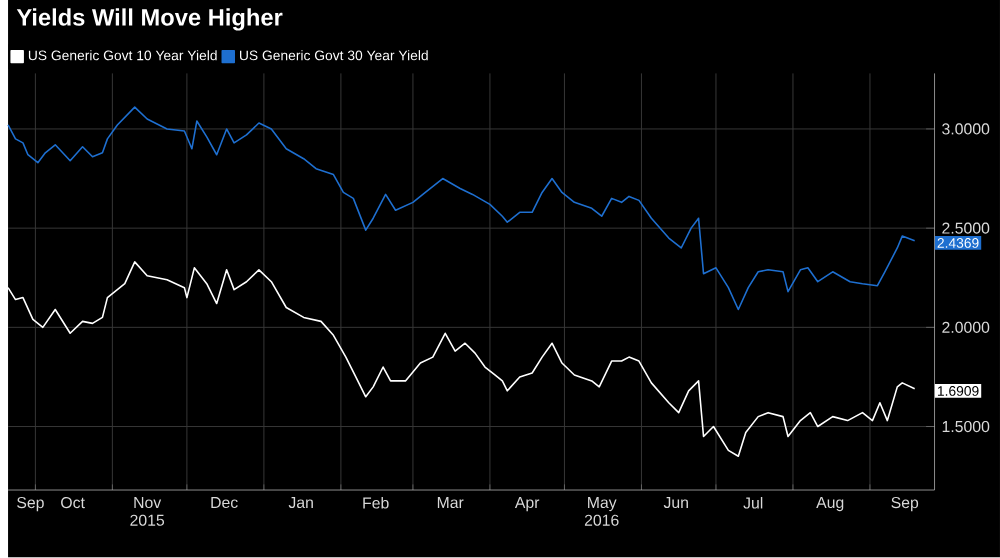  What do you see at coordinates (149, 19) in the screenshot?
I see `chart-title: Yields Will Move Higher` at bounding box center [149, 19].